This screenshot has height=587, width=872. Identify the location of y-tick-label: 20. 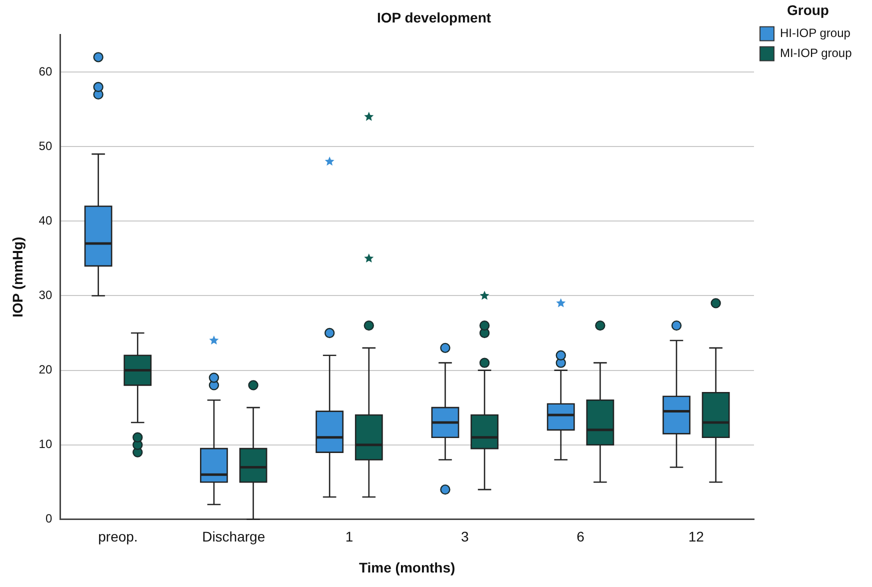
(45, 369).